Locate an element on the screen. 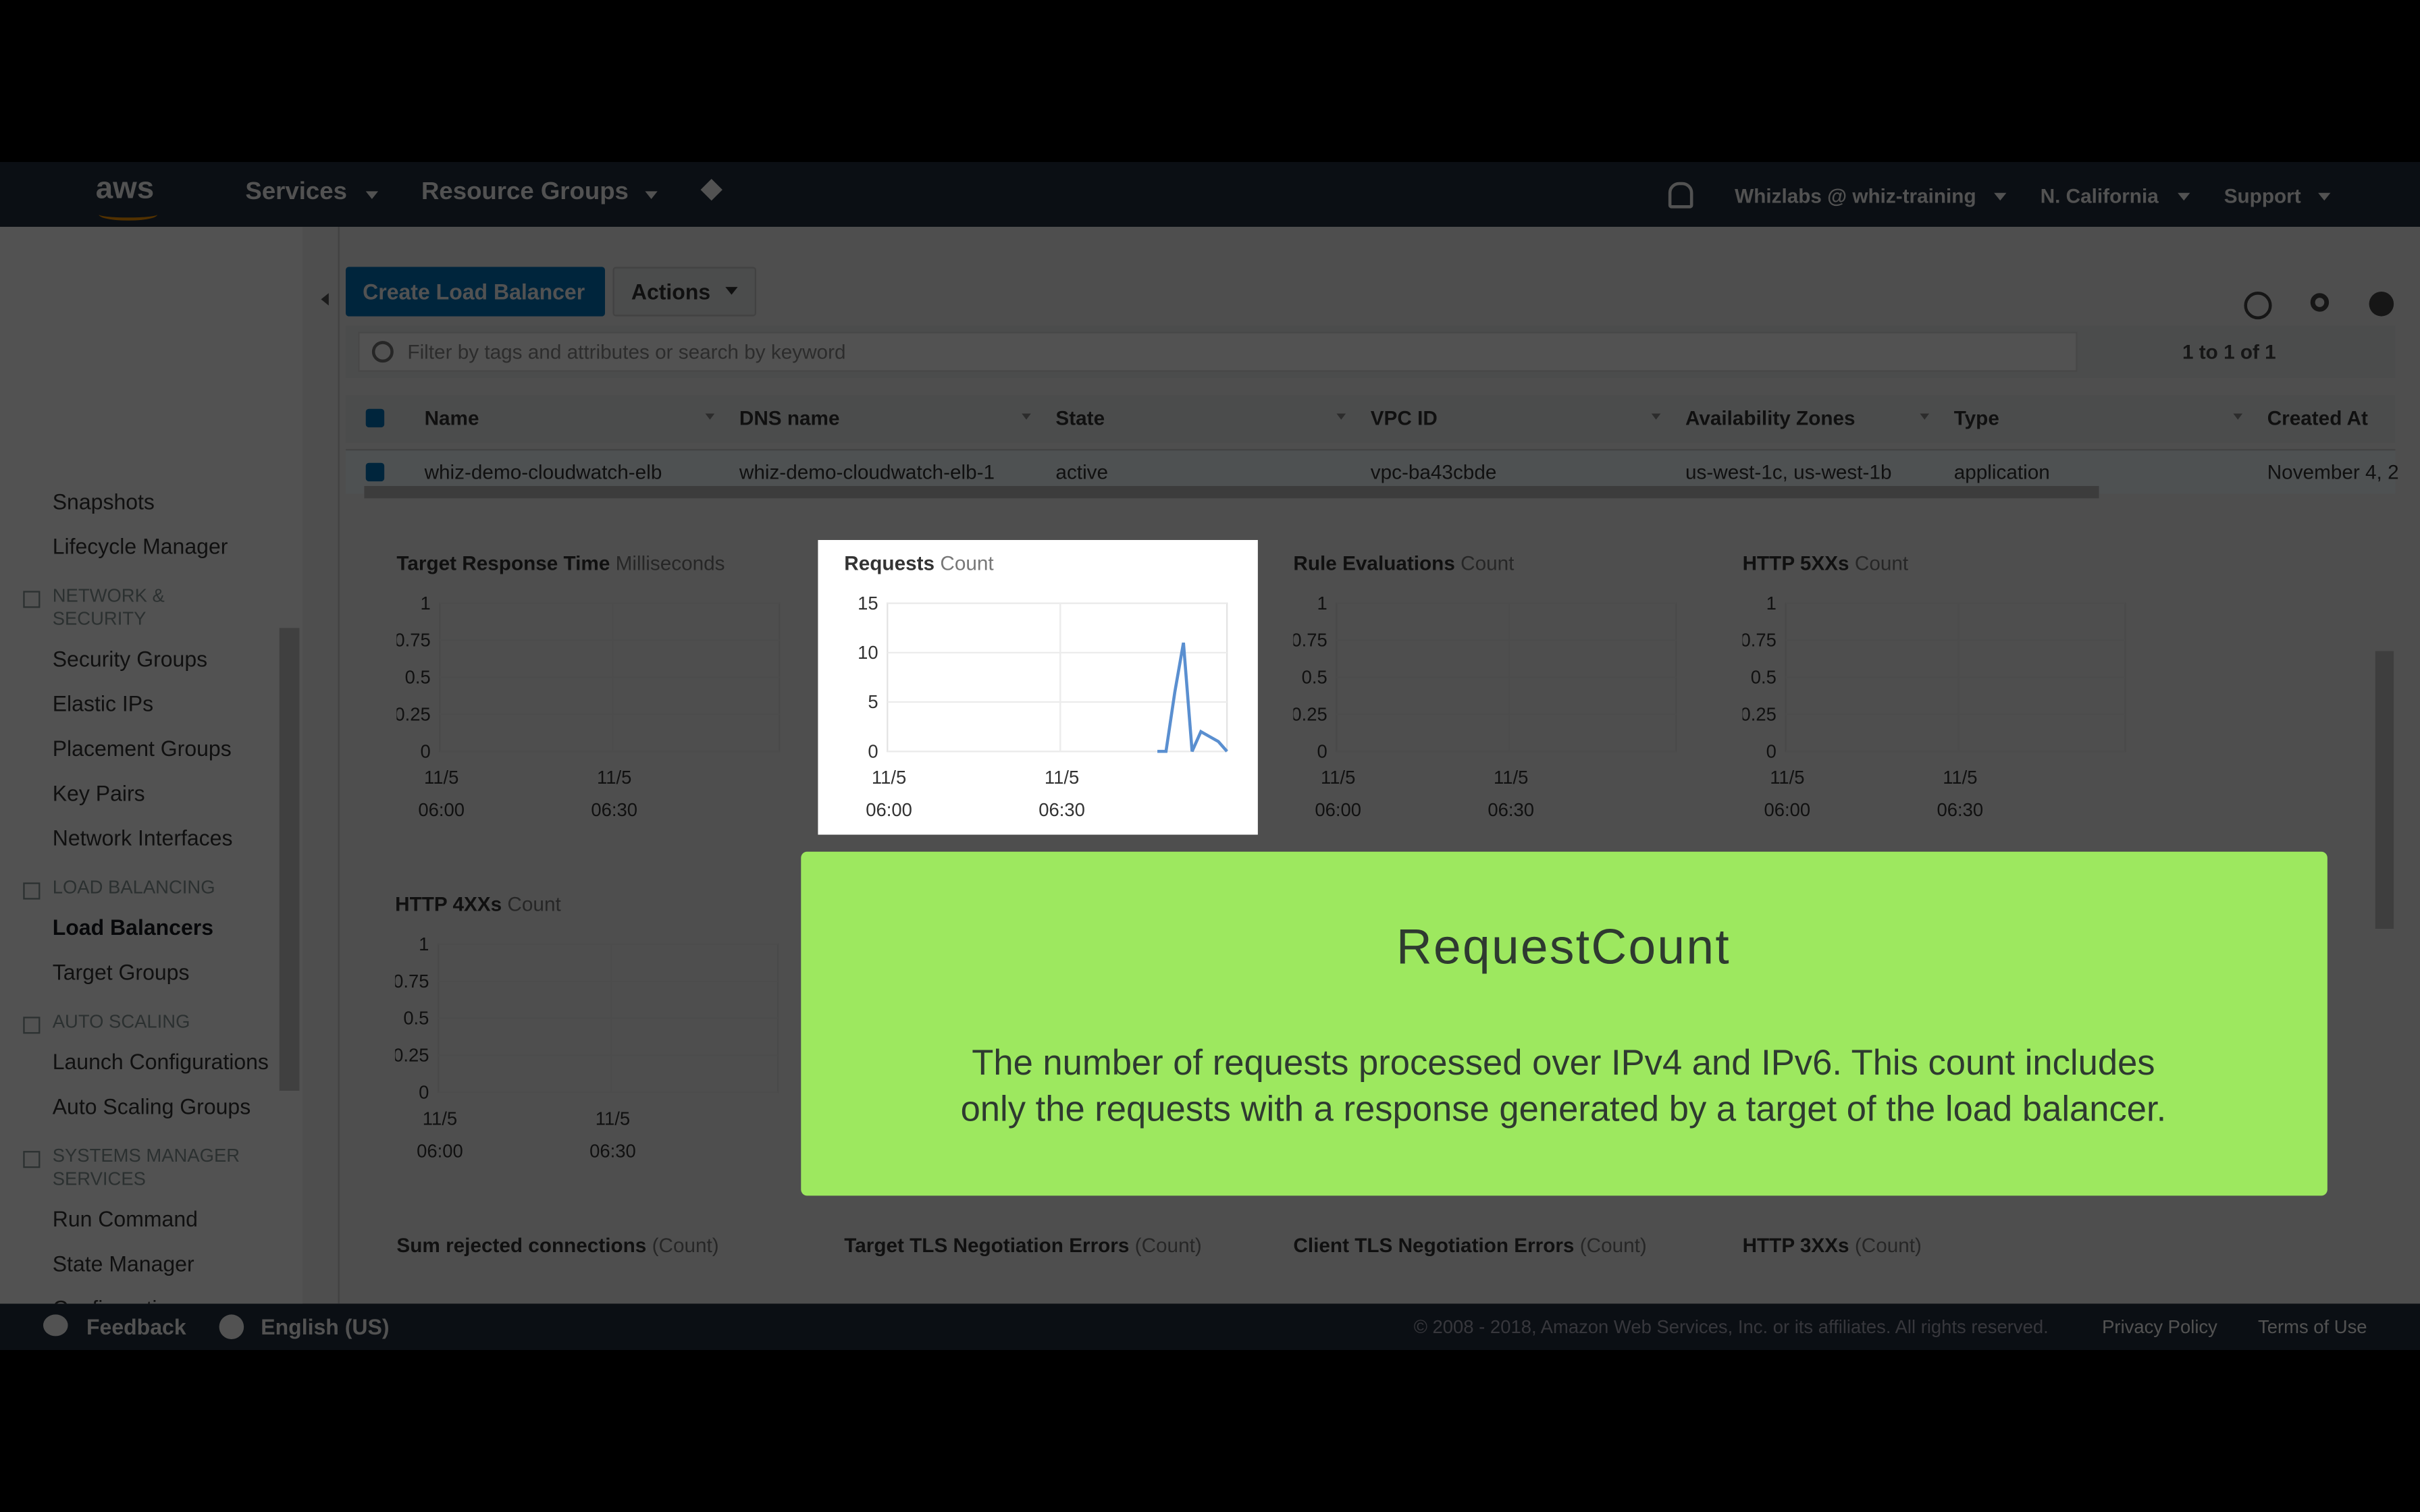 The image size is (2420, 1512). x-tick-time: 06:30 is located at coordinates (1061, 809).